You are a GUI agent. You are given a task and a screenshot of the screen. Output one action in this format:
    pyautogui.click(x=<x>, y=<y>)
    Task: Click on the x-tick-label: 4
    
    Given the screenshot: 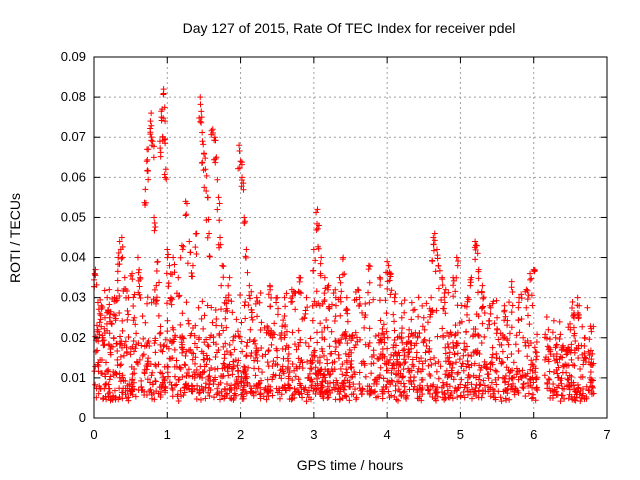 What is the action you would take?
    pyautogui.click(x=387, y=434)
    